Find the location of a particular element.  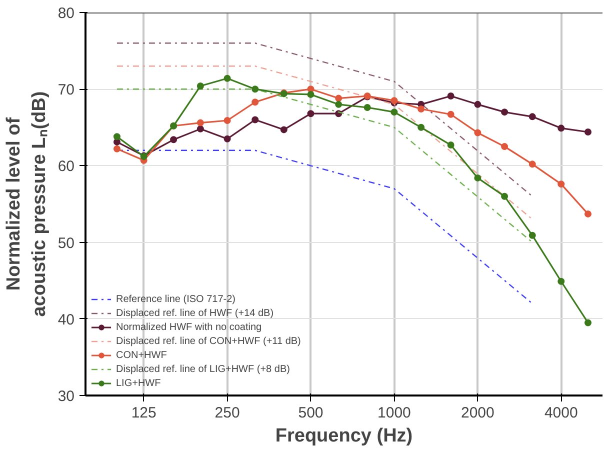

x-tick-label: 2000 is located at coordinates (477, 413).